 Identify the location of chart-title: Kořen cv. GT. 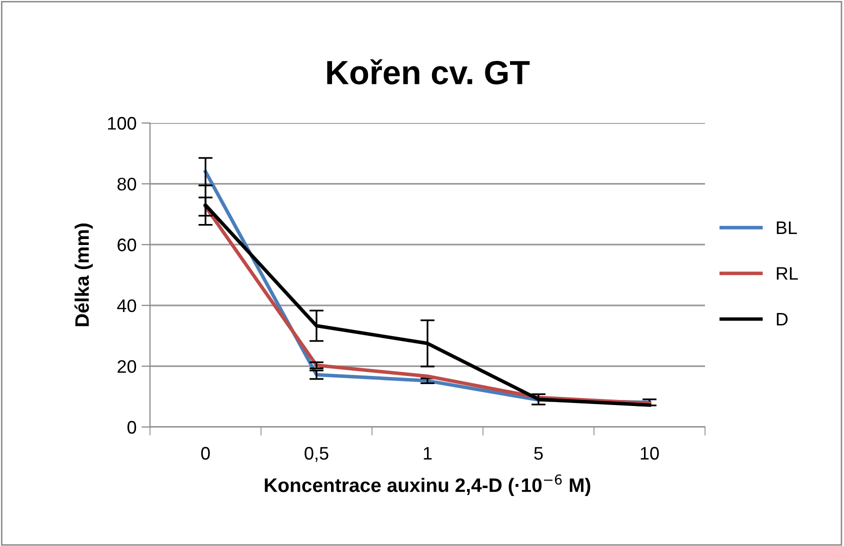
(428, 71).